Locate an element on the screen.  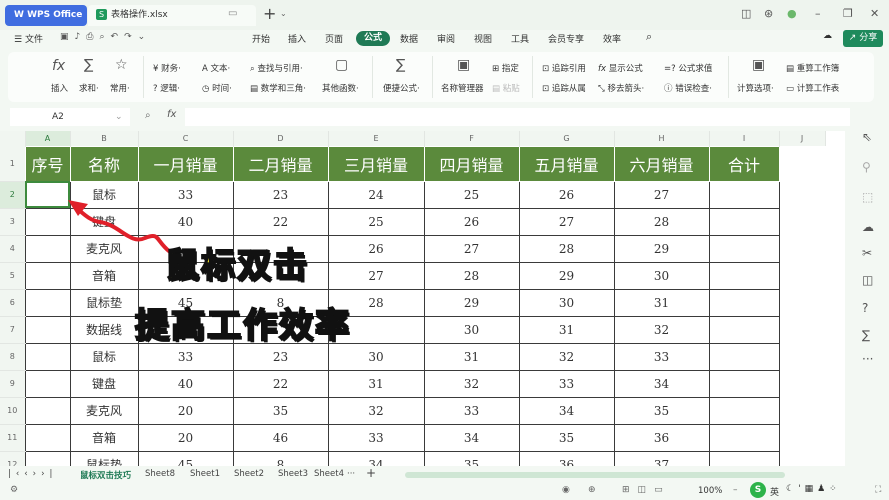
row-header: 9 is located at coordinates (12, 384).